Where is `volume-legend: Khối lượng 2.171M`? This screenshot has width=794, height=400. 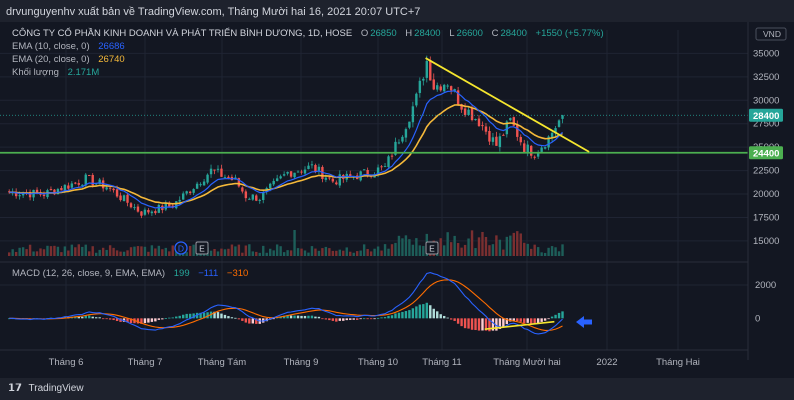 volume-legend: Khối lượng 2.171M is located at coordinates (56, 72).